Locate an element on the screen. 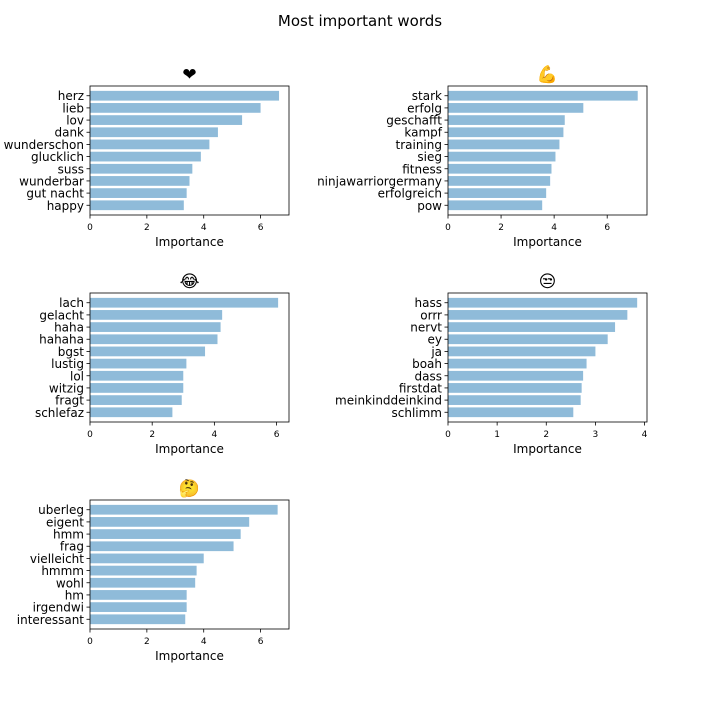 Image resolution: width=720 pixels, height=724 pixels. category-label: gut nacht is located at coordinates (55, 194).